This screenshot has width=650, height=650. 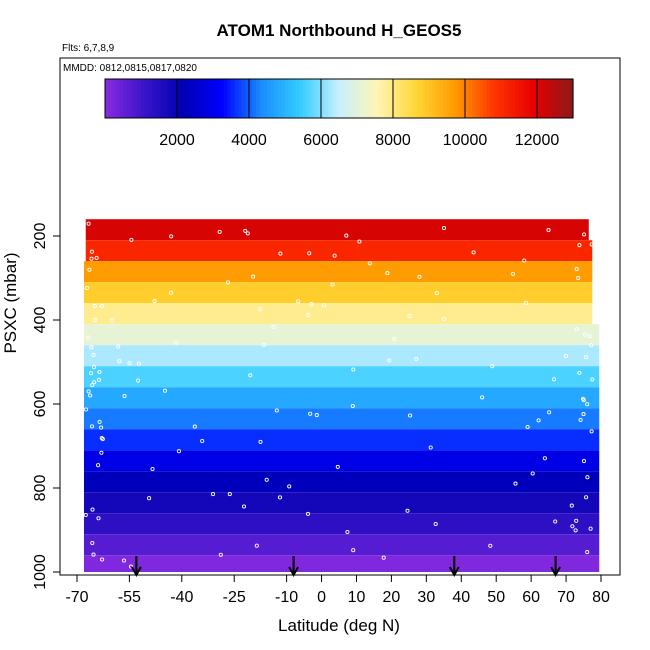 I want to click on colorbar-tick-label: 10000, so click(x=465, y=140).